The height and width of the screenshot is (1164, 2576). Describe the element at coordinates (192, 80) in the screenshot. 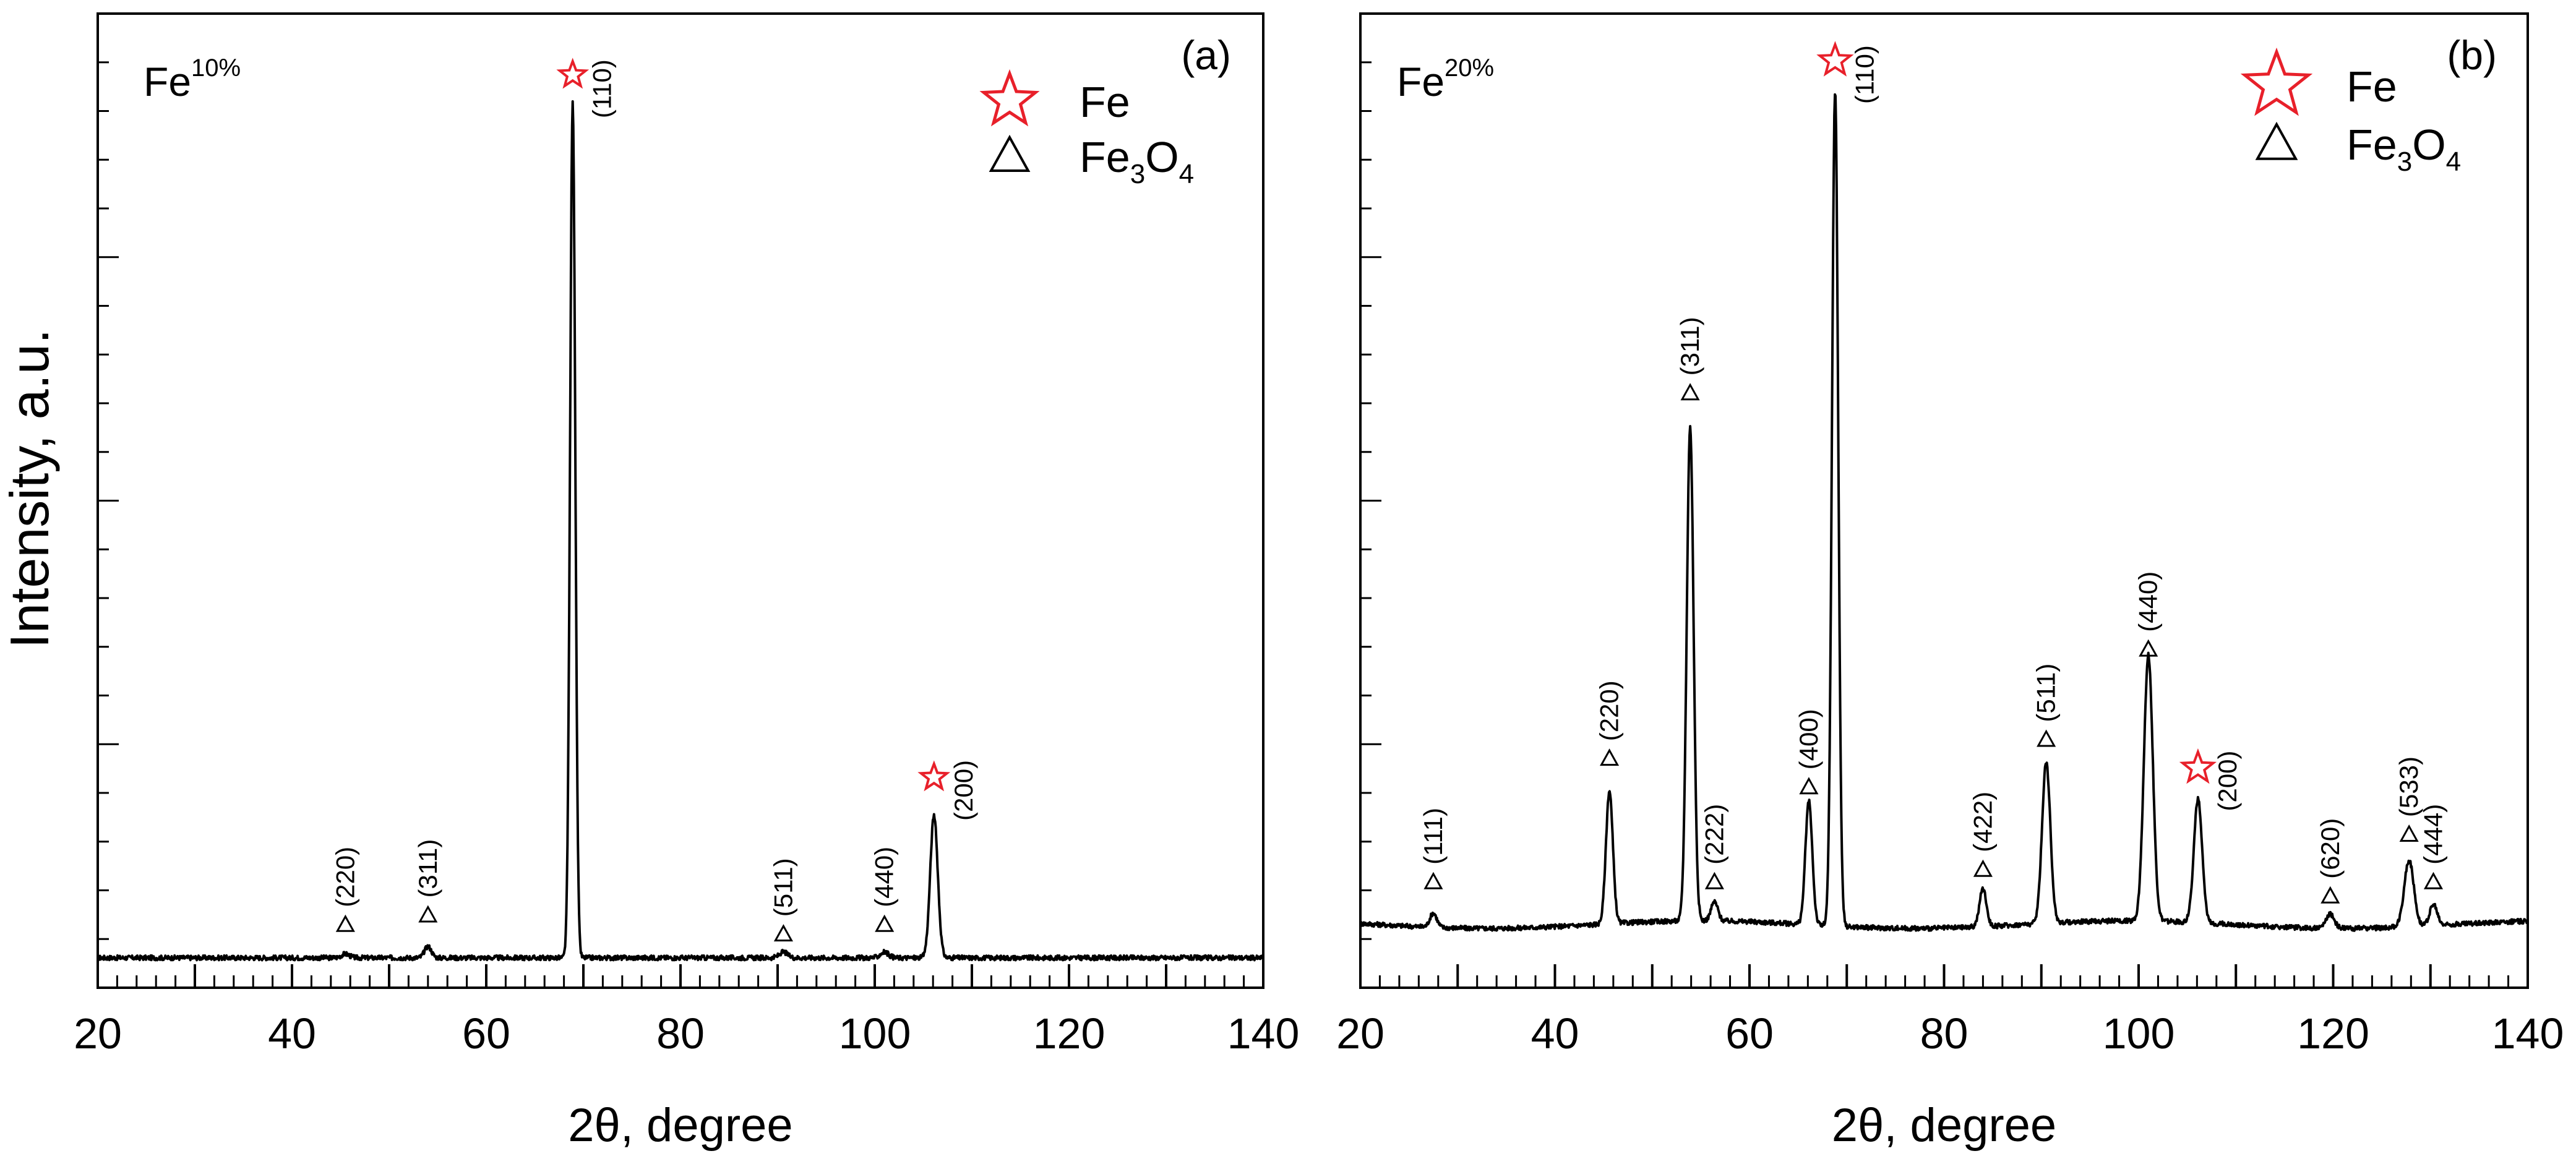

I see `sample-label: Fe10%` at that location.